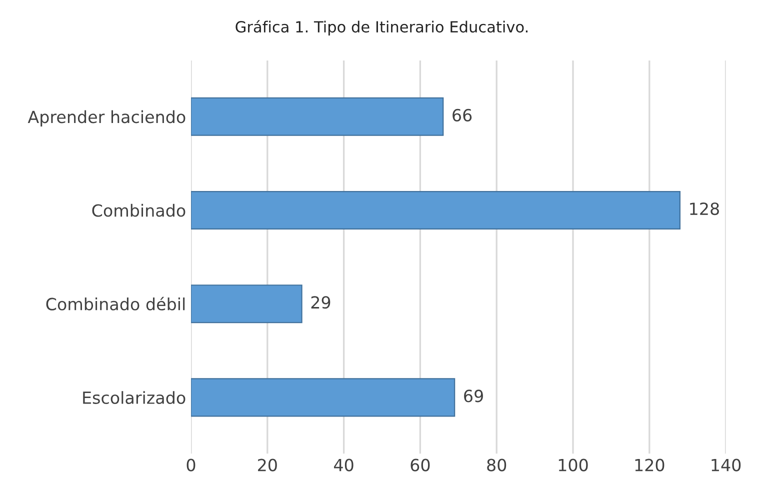  I want to click on x-tick-label: 20, so click(267, 465).